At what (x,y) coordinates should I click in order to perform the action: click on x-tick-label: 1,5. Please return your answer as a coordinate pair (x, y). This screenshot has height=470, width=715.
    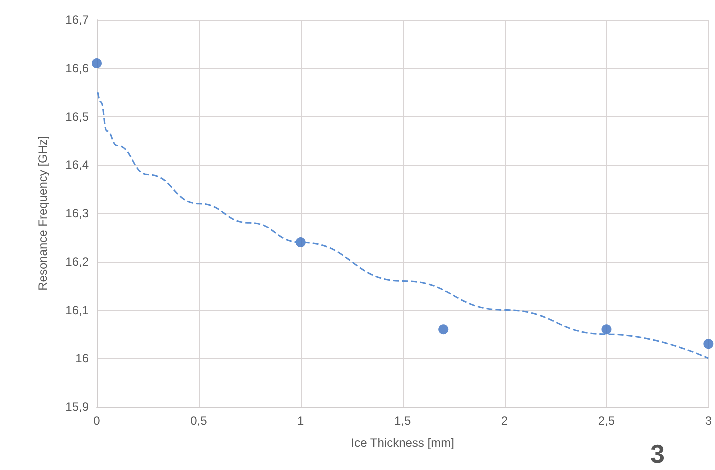
    Looking at the image, I should click on (403, 421).